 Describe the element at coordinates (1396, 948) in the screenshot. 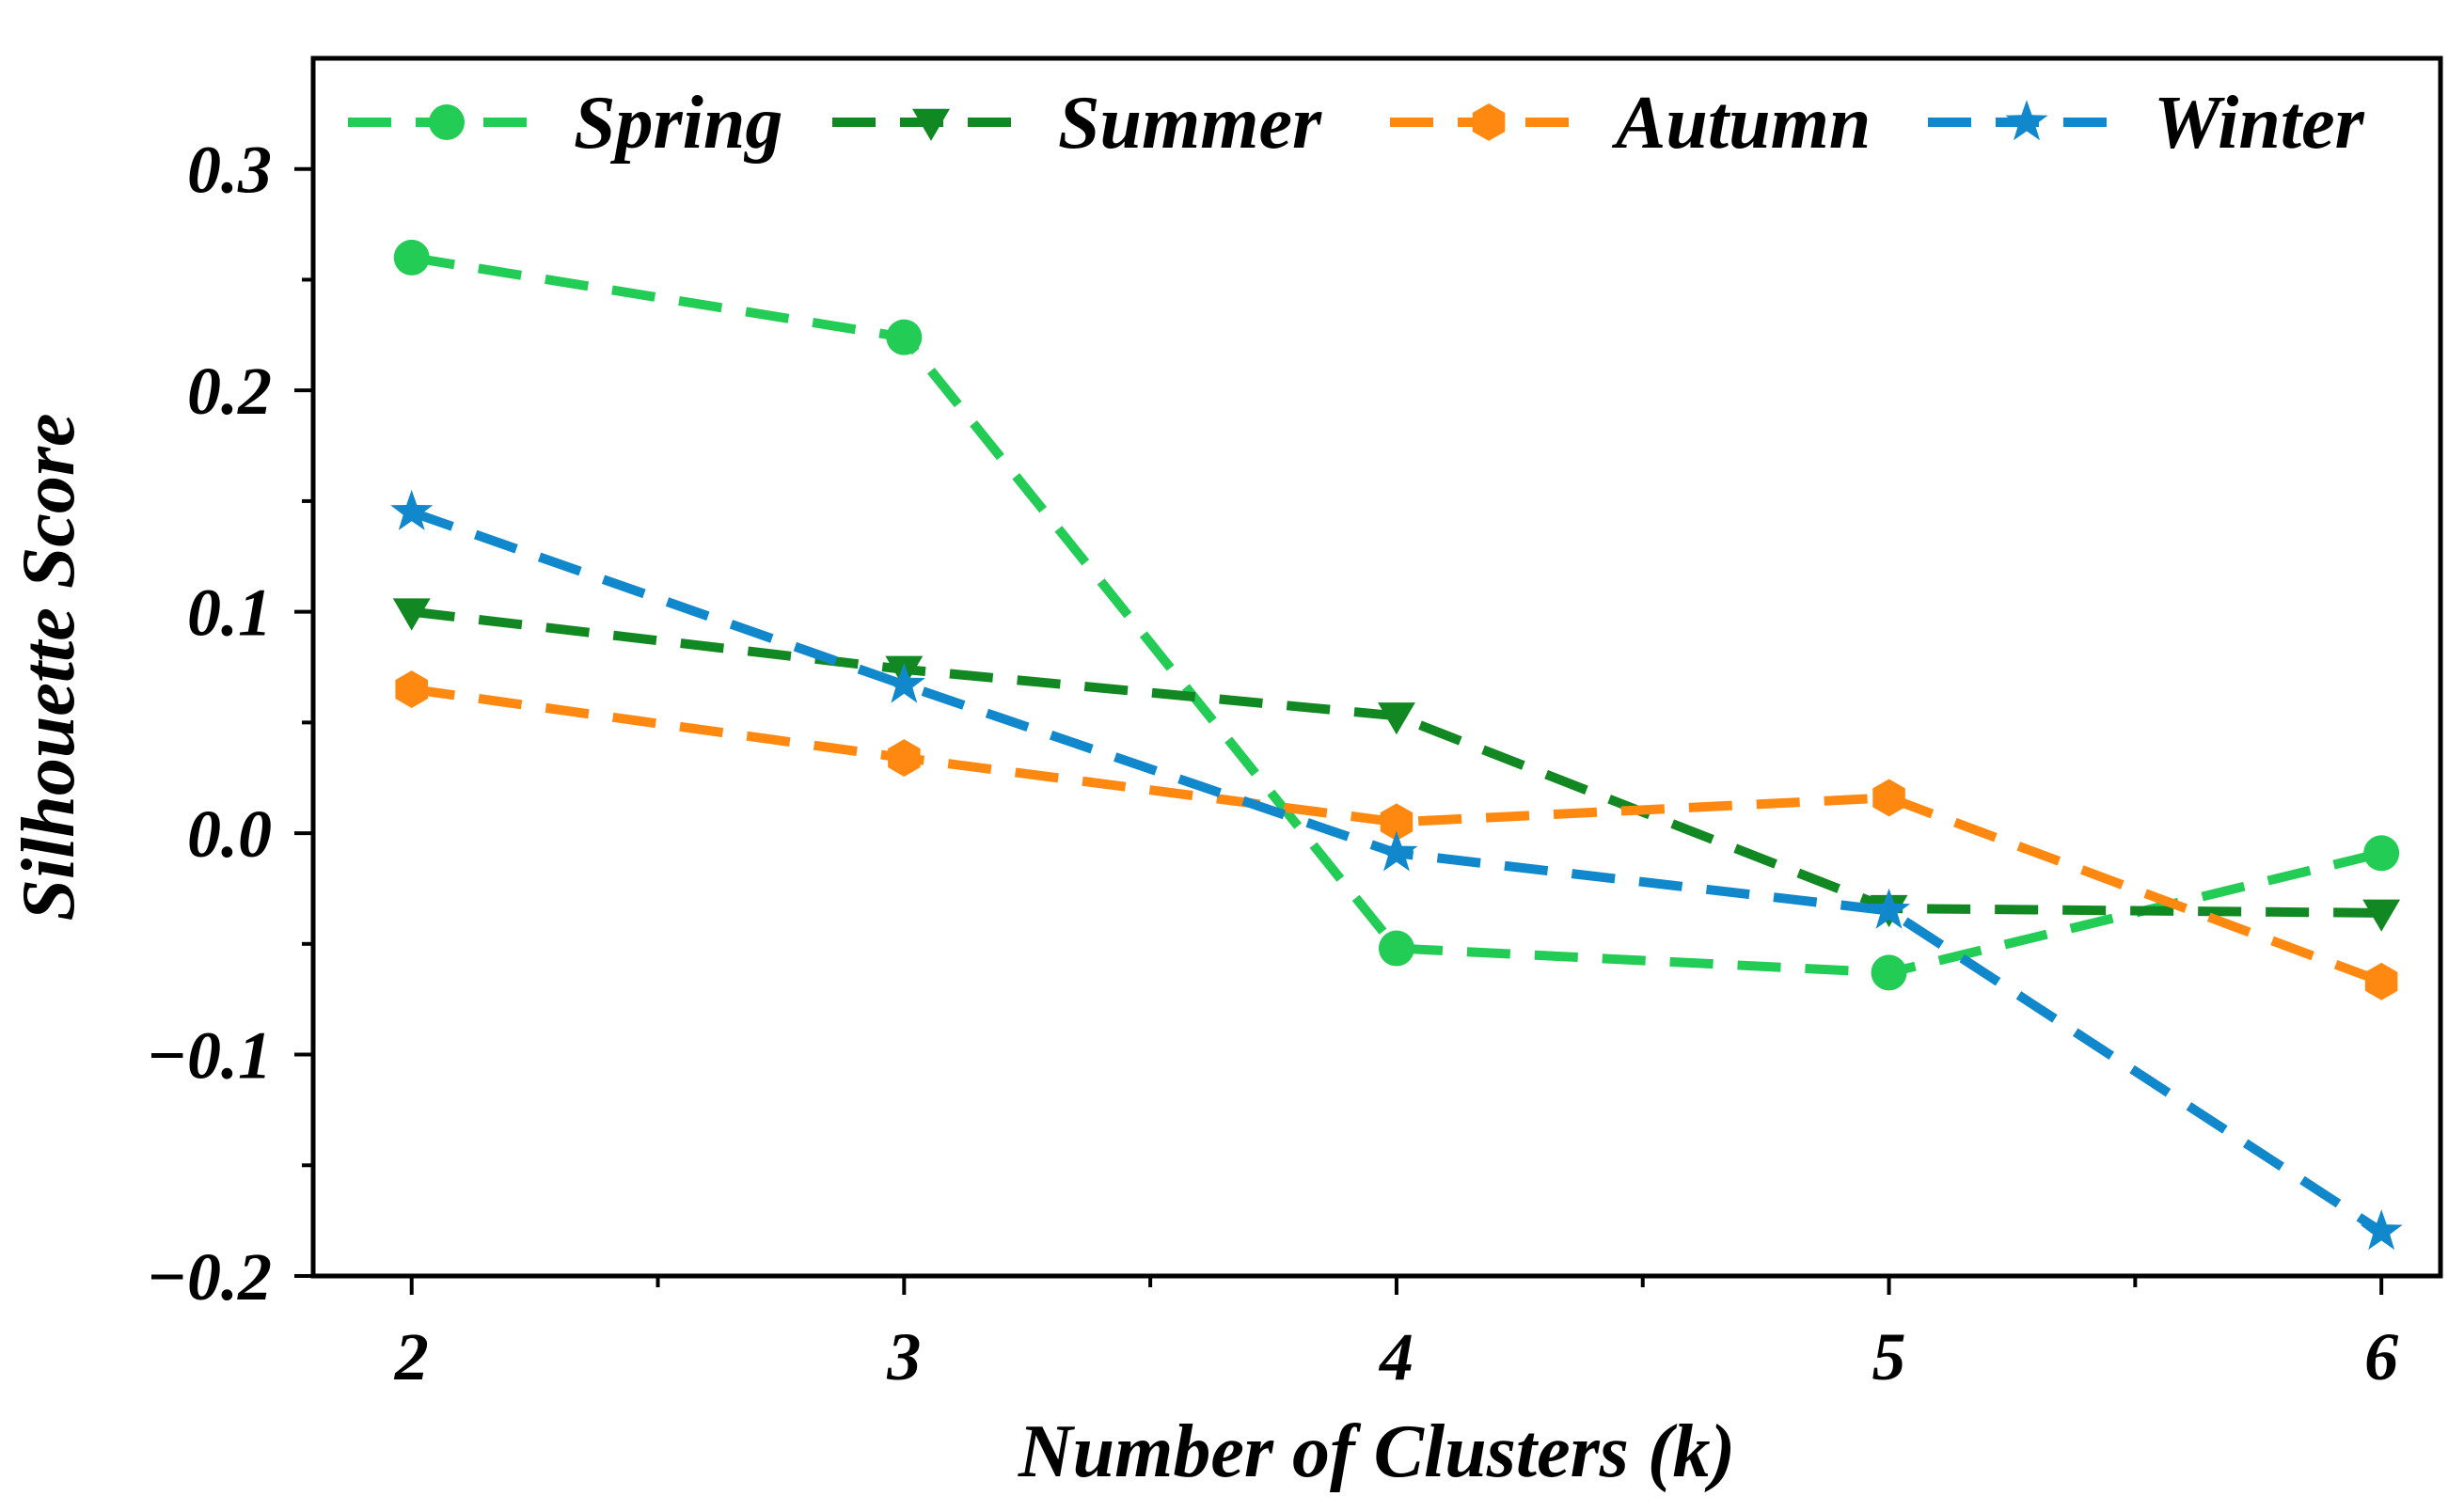

I see `data-point-spring-k4` at that location.